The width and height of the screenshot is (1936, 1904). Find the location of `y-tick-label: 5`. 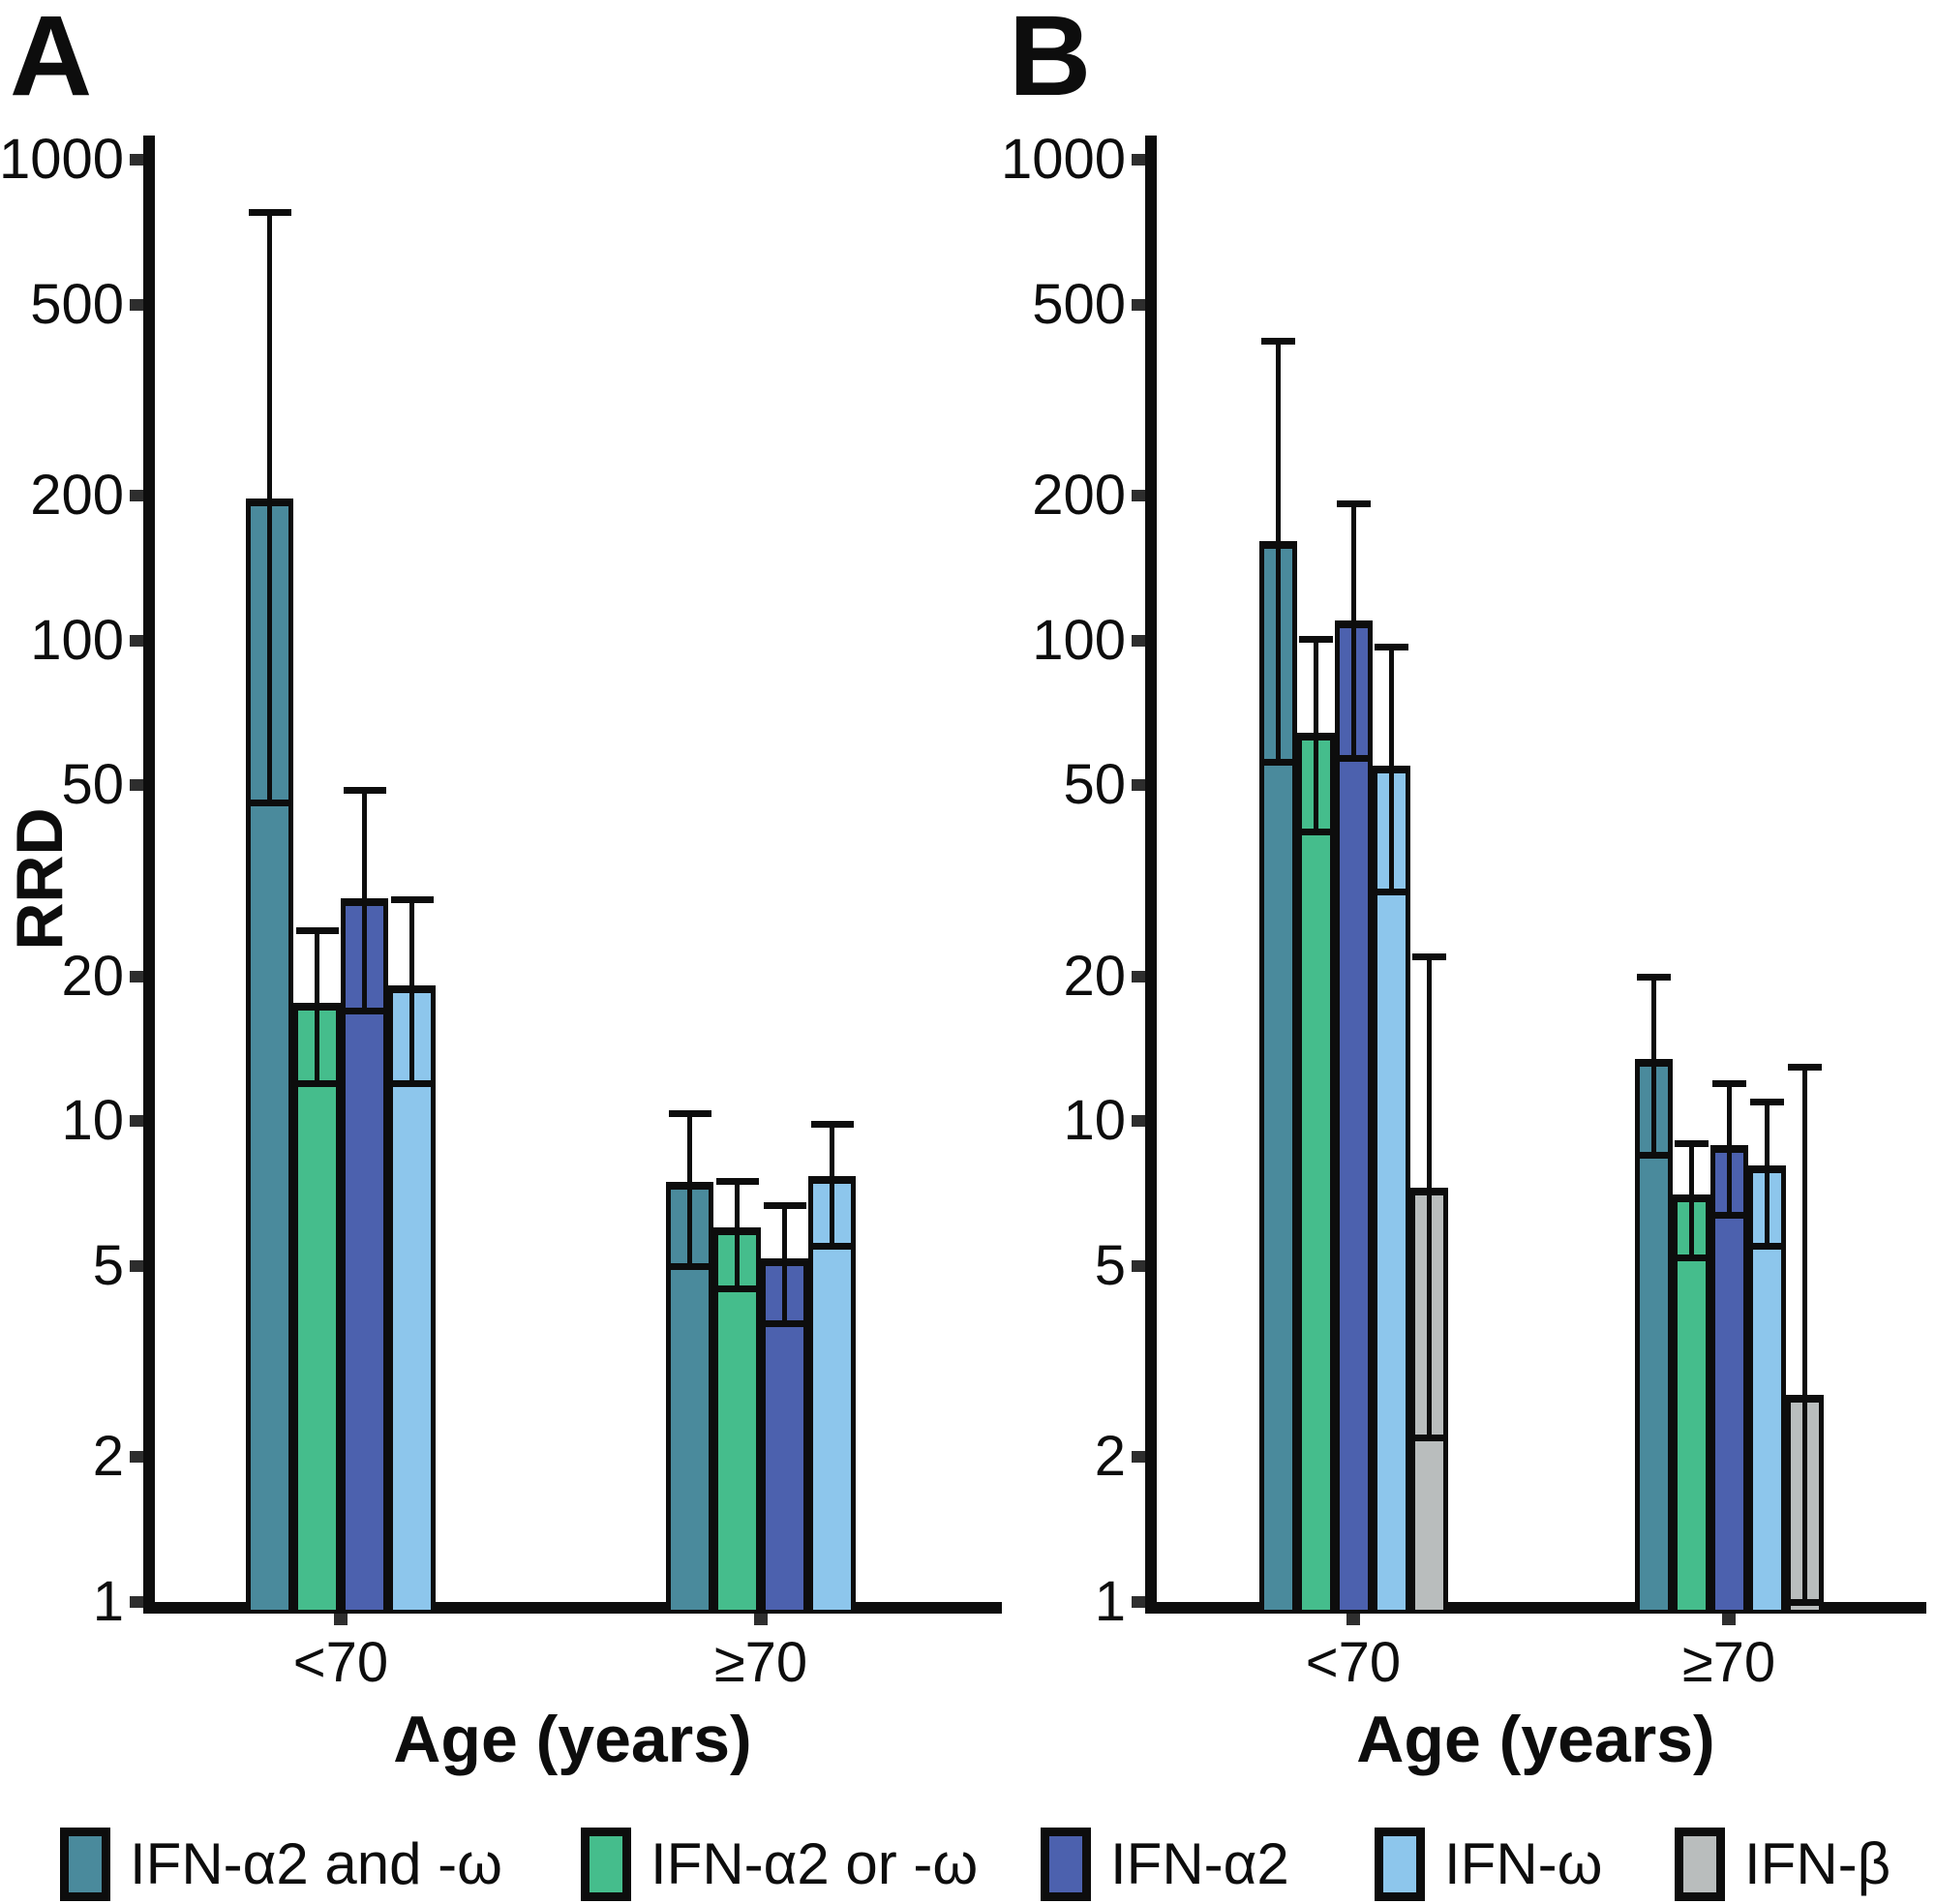

y-tick-label: 5 is located at coordinates (108, 1265).